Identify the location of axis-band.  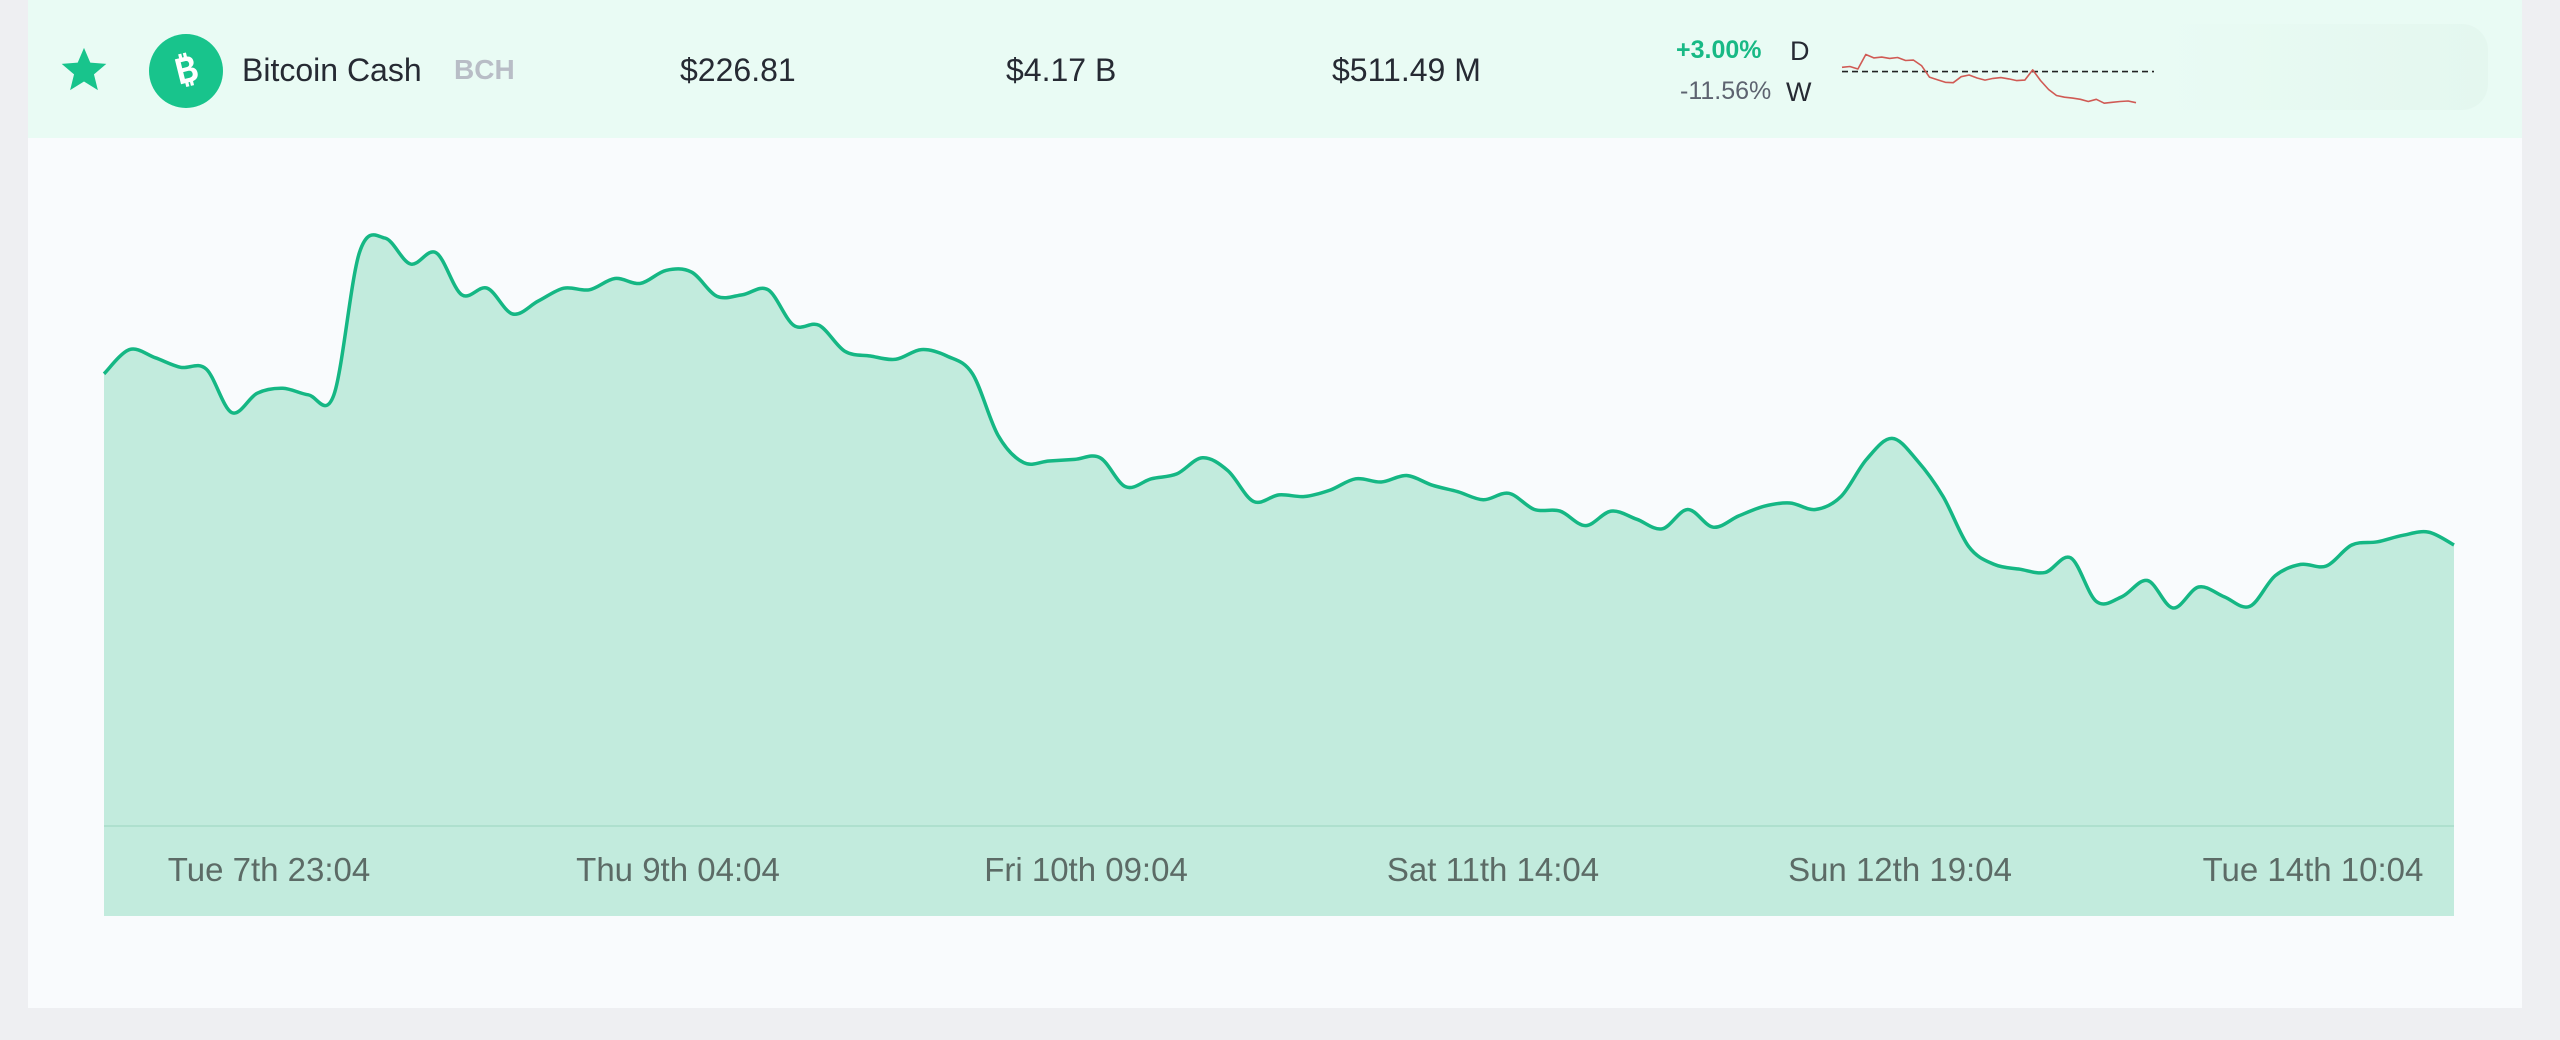
(1279, 871).